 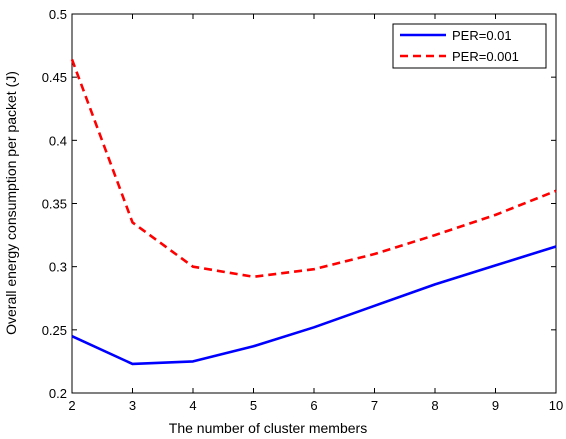 I want to click on y-tick-label: 0.45, so click(x=54, y=77).